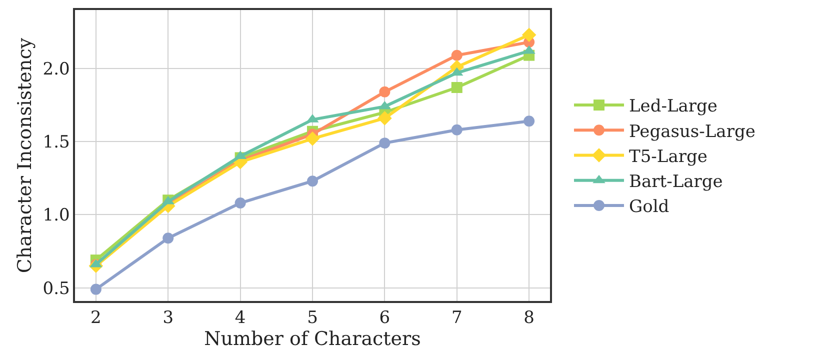 Image resolution: width=830 pixels, height=363 pixels. I want to click on legend-label: T5-Large, so click(668, 156).